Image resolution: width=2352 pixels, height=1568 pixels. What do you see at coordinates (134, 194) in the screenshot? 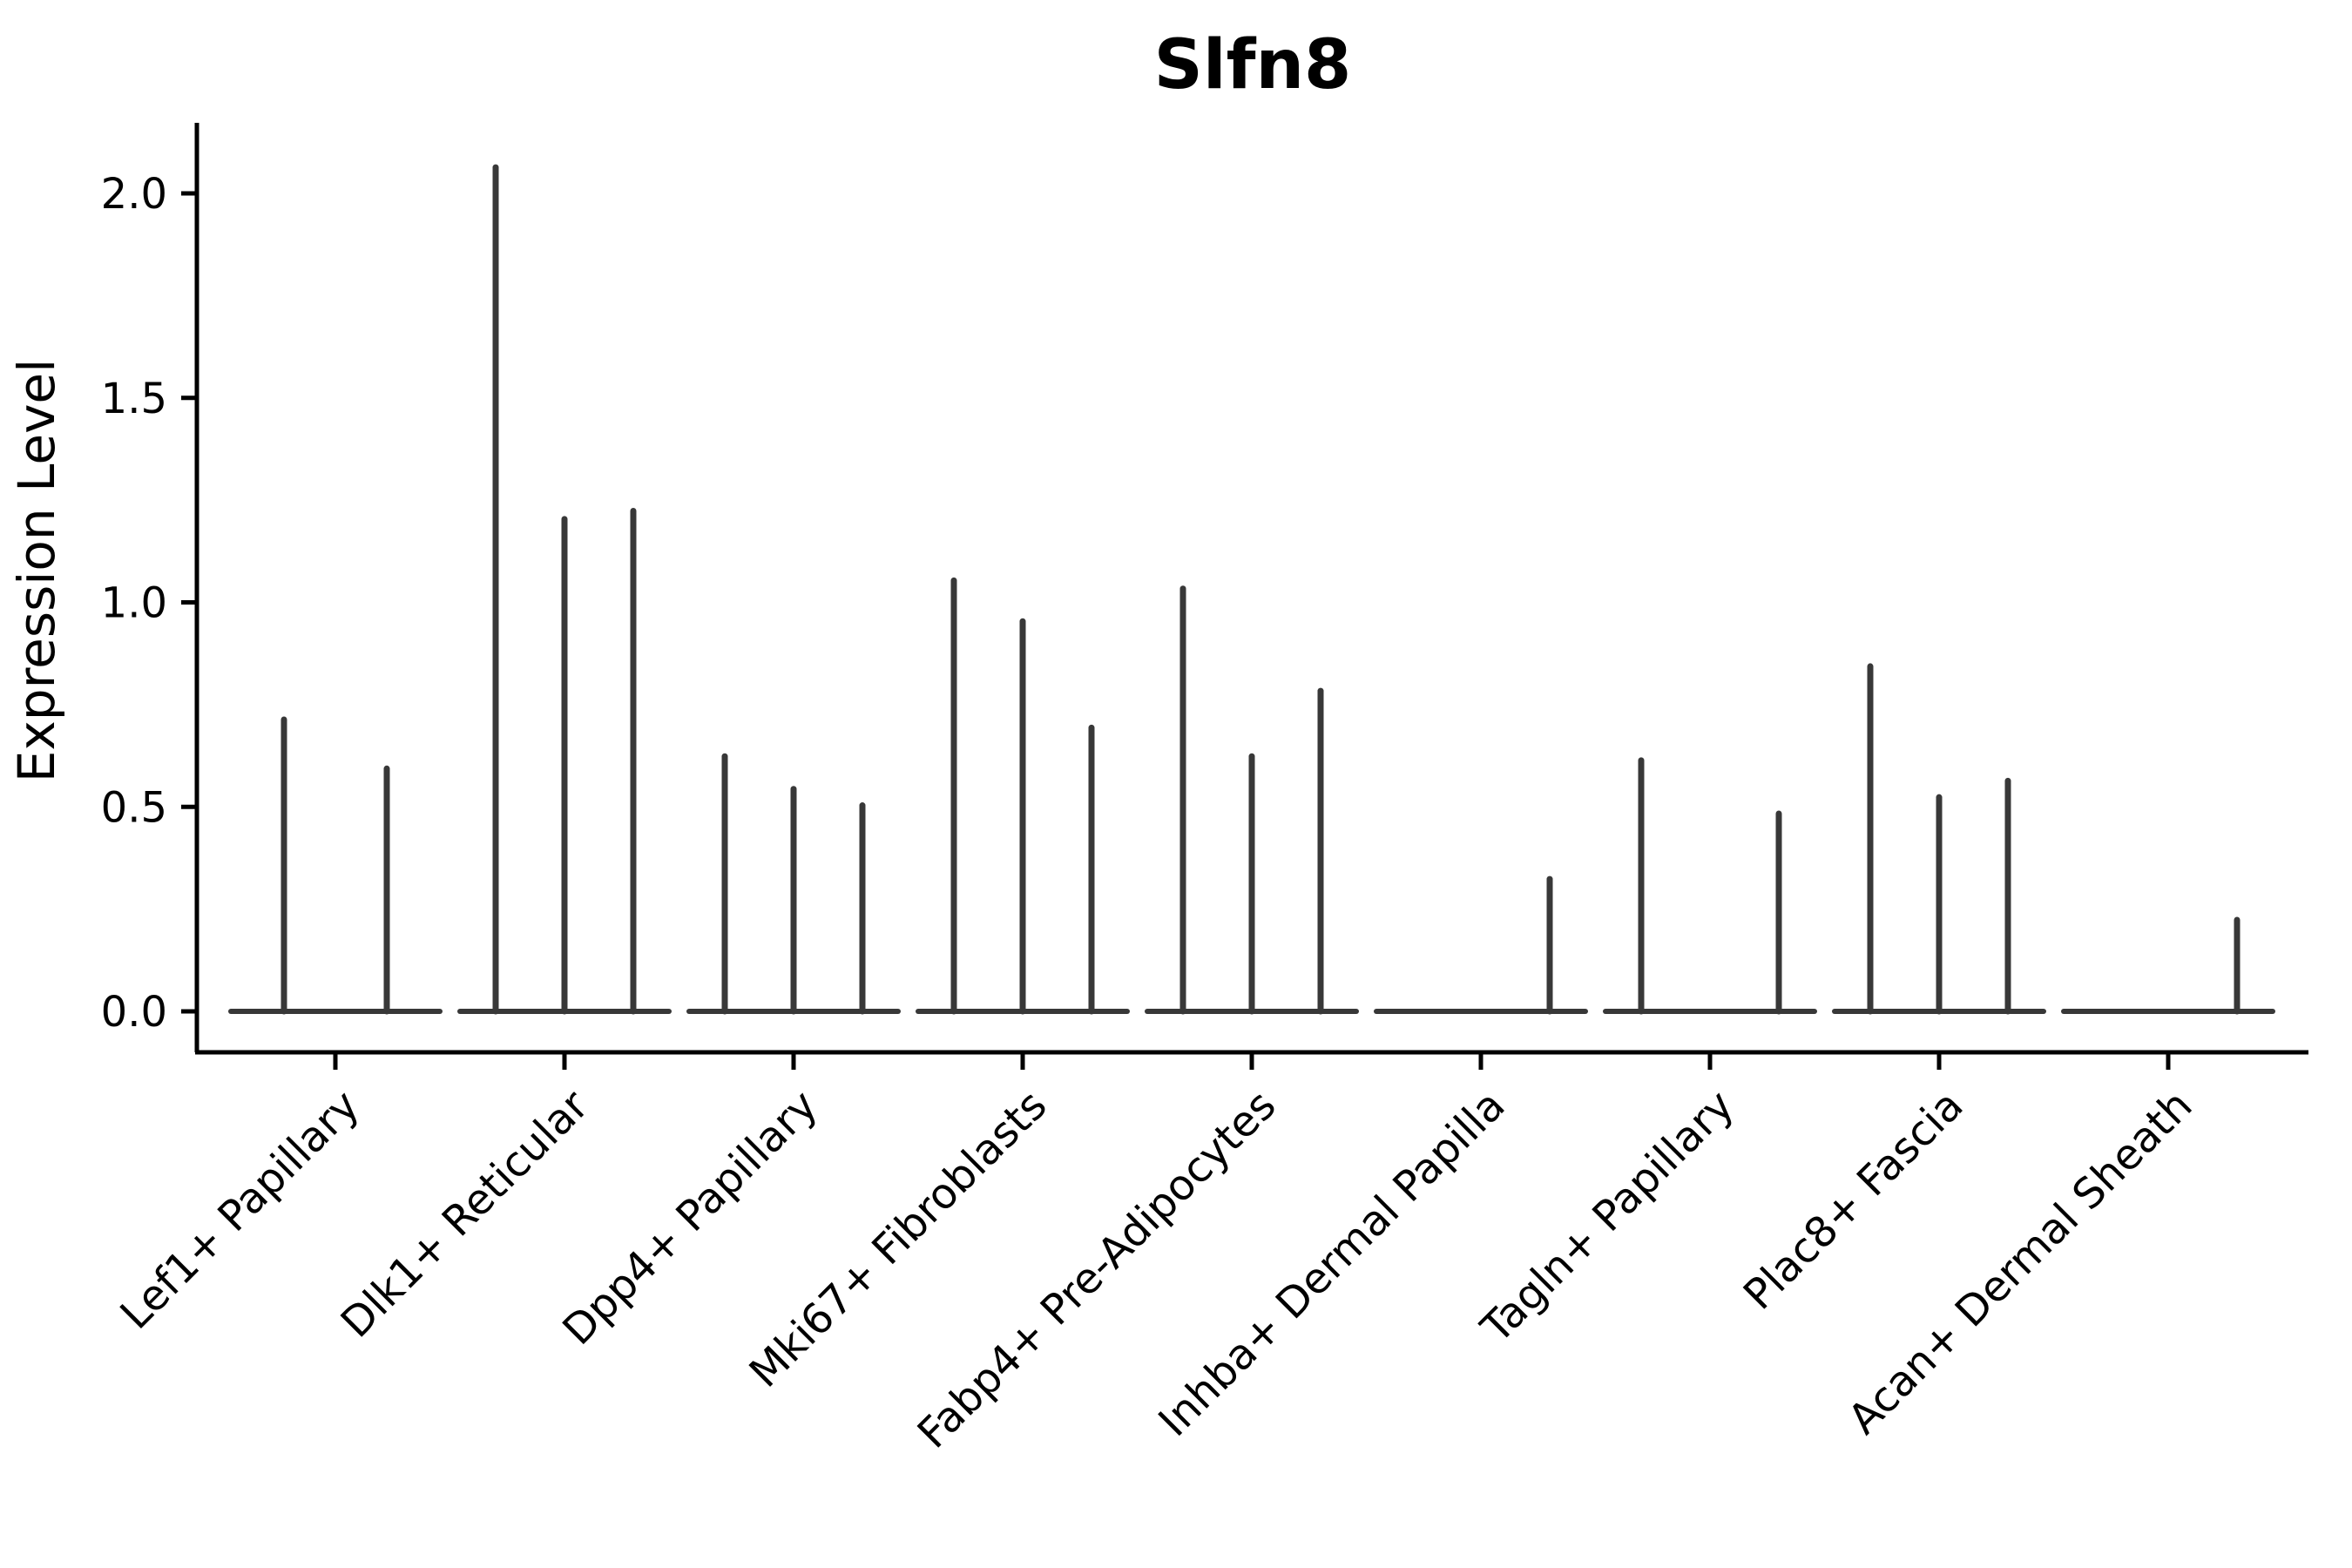
I see `y-tick-label: 2.0` at bounding box center [134, 194].